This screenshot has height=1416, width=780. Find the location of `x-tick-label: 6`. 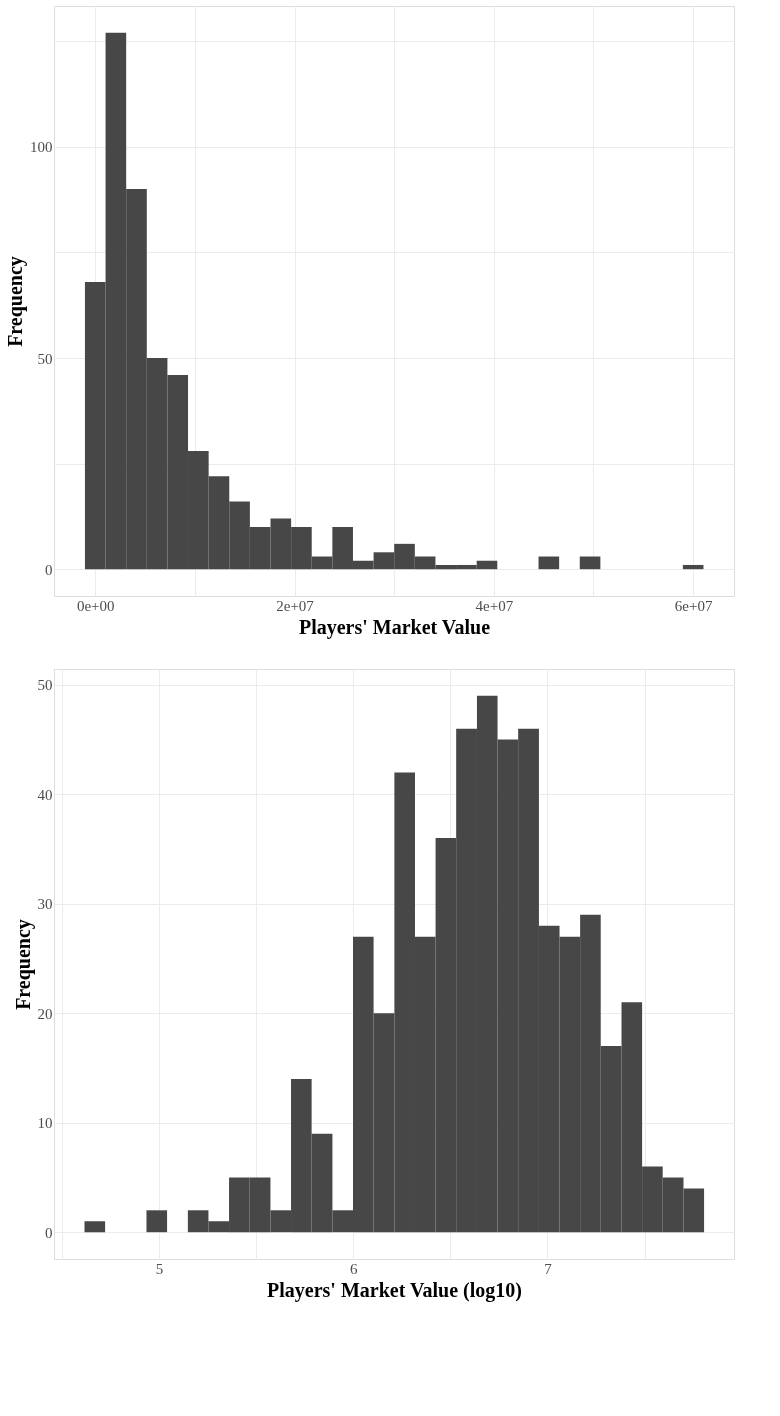

x-tick-label: 6 is located at coordinates (353, 1268).